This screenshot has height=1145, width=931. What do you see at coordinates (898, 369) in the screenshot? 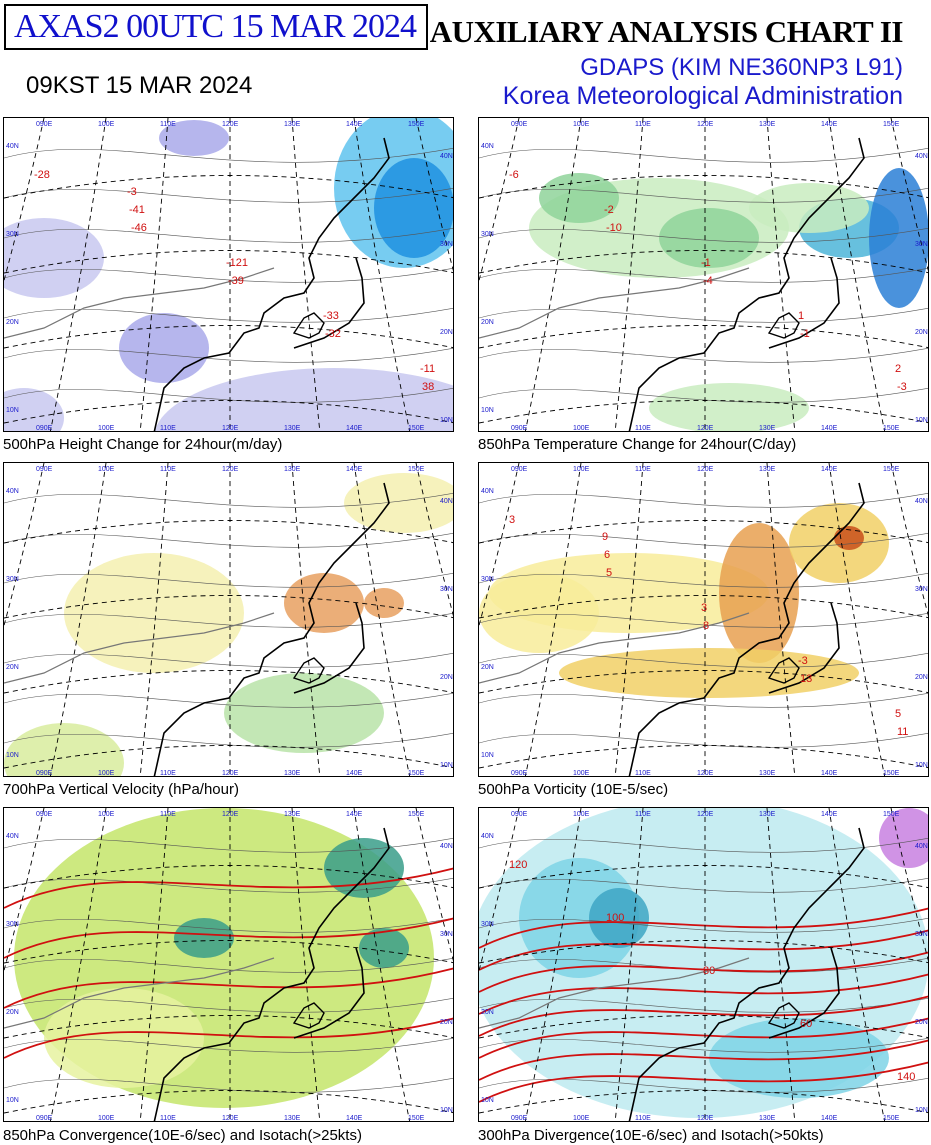
I see `field-value-label: 2` at bounding box center [898, 369].